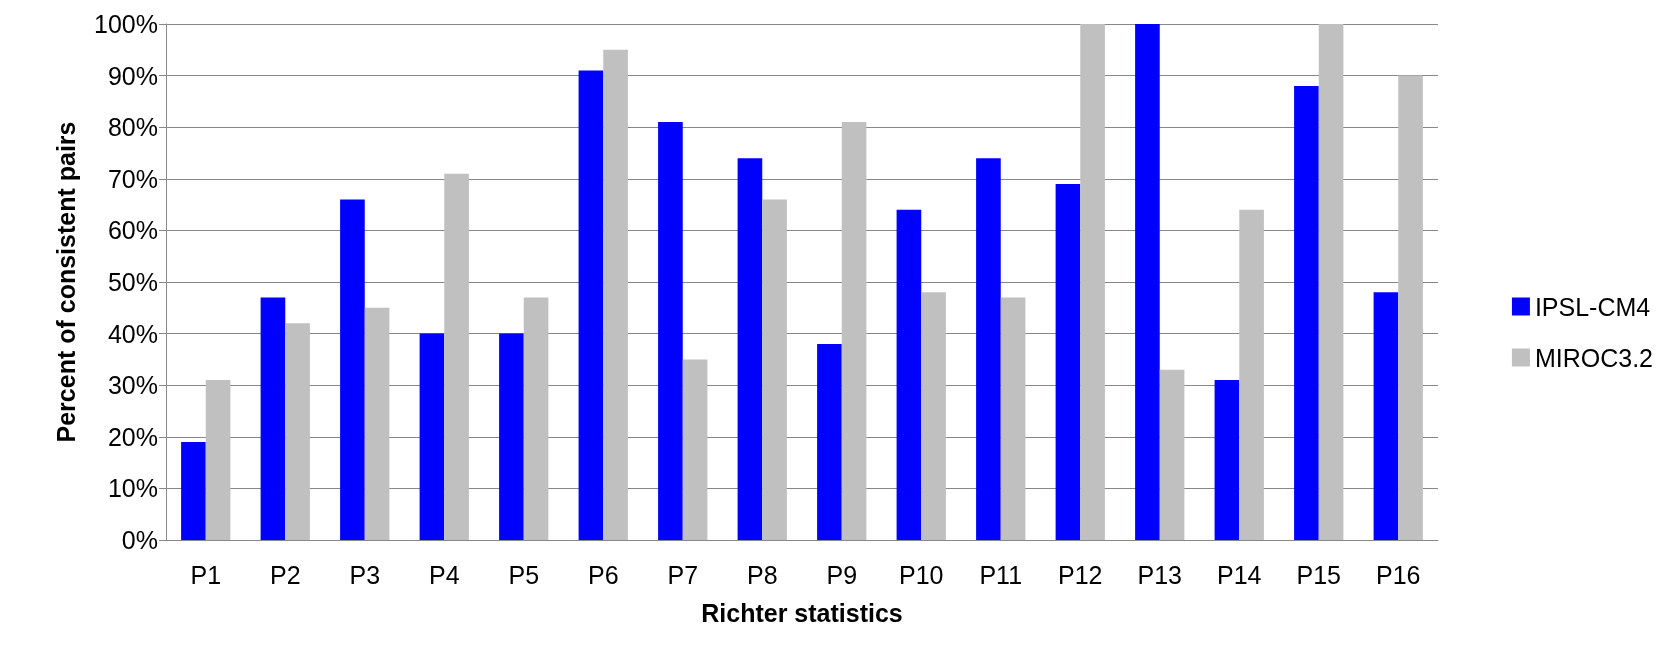  Describe the element at coordinates (132, 282) in the screenshot. I see `y-tick-label: 50%` at that location.